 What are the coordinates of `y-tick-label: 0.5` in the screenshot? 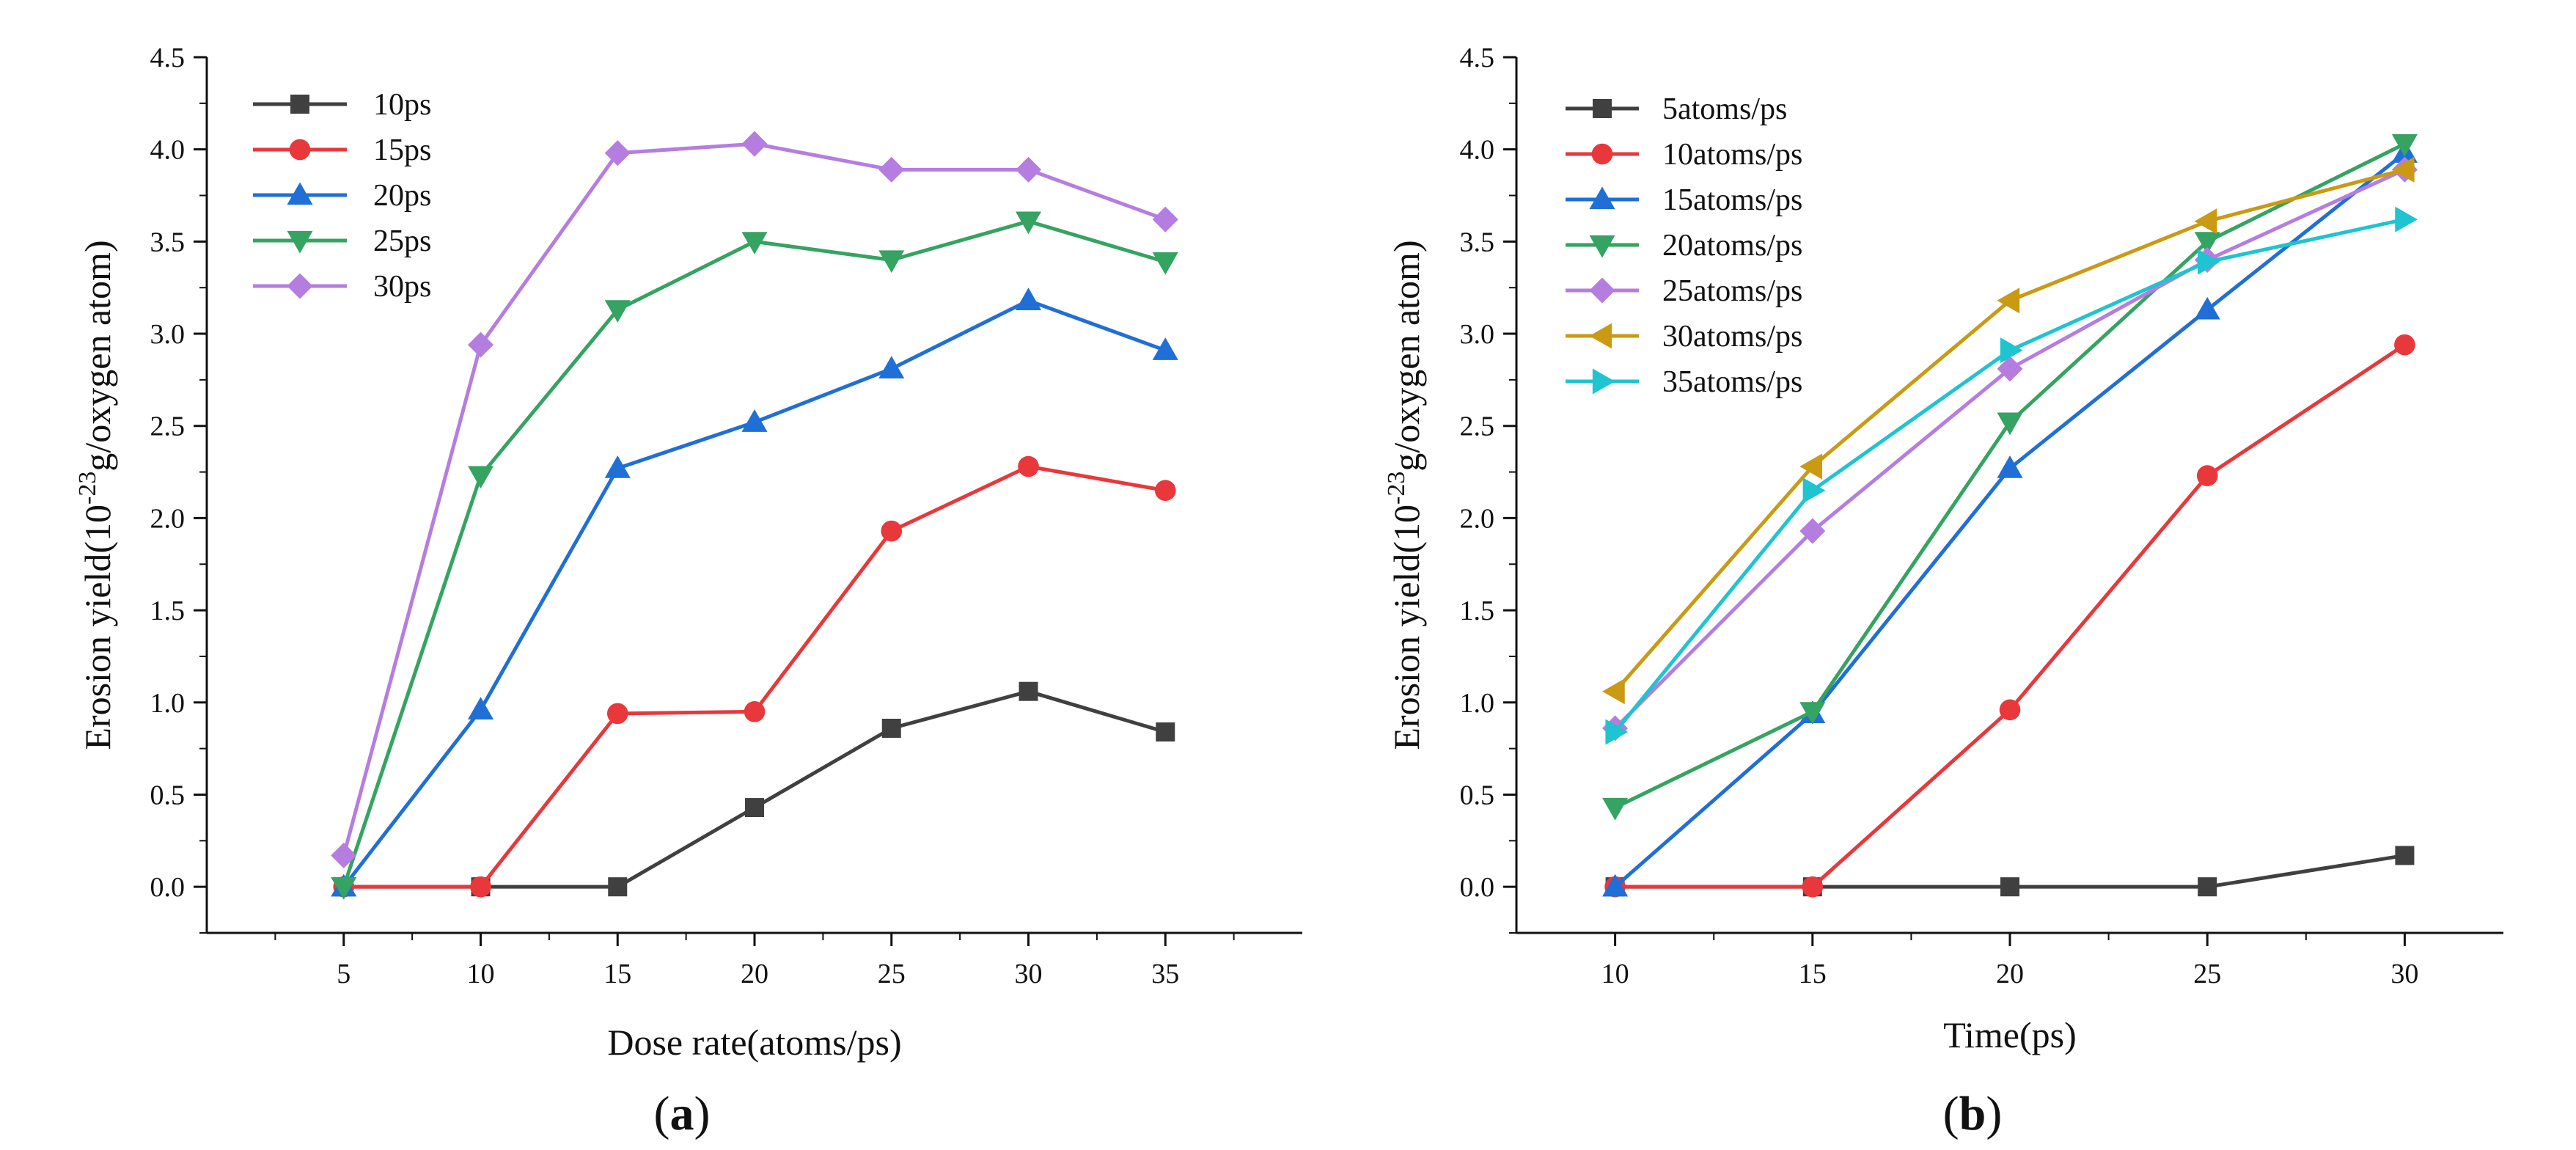 It's located at (168, 795).